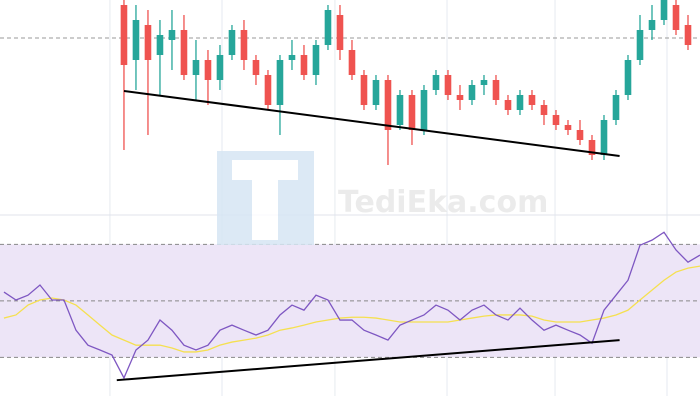 The width and height of the screenshot is (700, 400). What do you see at coordinates (265, 200) in the screenshot?
I see `logo-letter` at bounding box center [265, 200].